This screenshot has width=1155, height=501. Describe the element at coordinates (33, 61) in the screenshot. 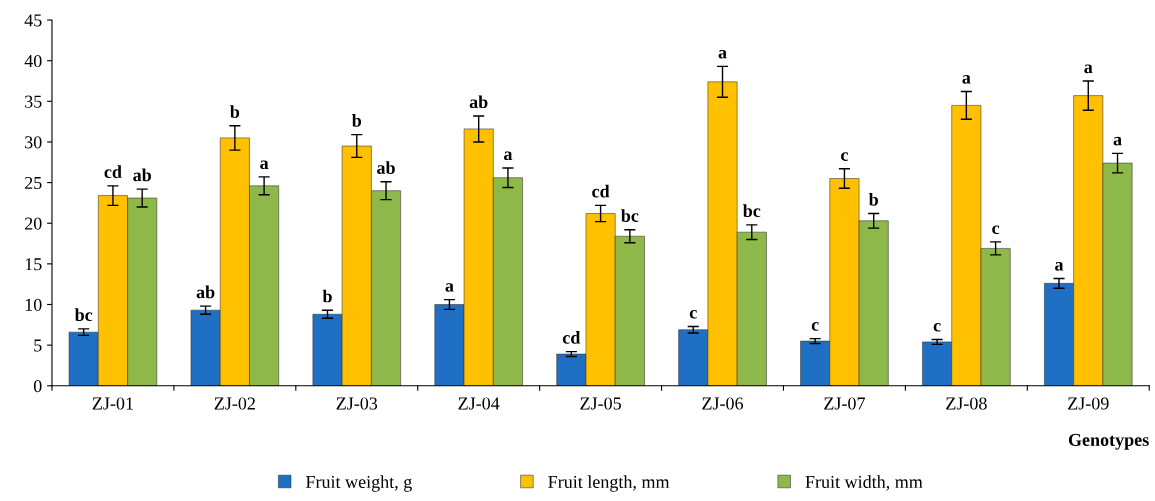

I see `y-tick-label: 40` at that location.